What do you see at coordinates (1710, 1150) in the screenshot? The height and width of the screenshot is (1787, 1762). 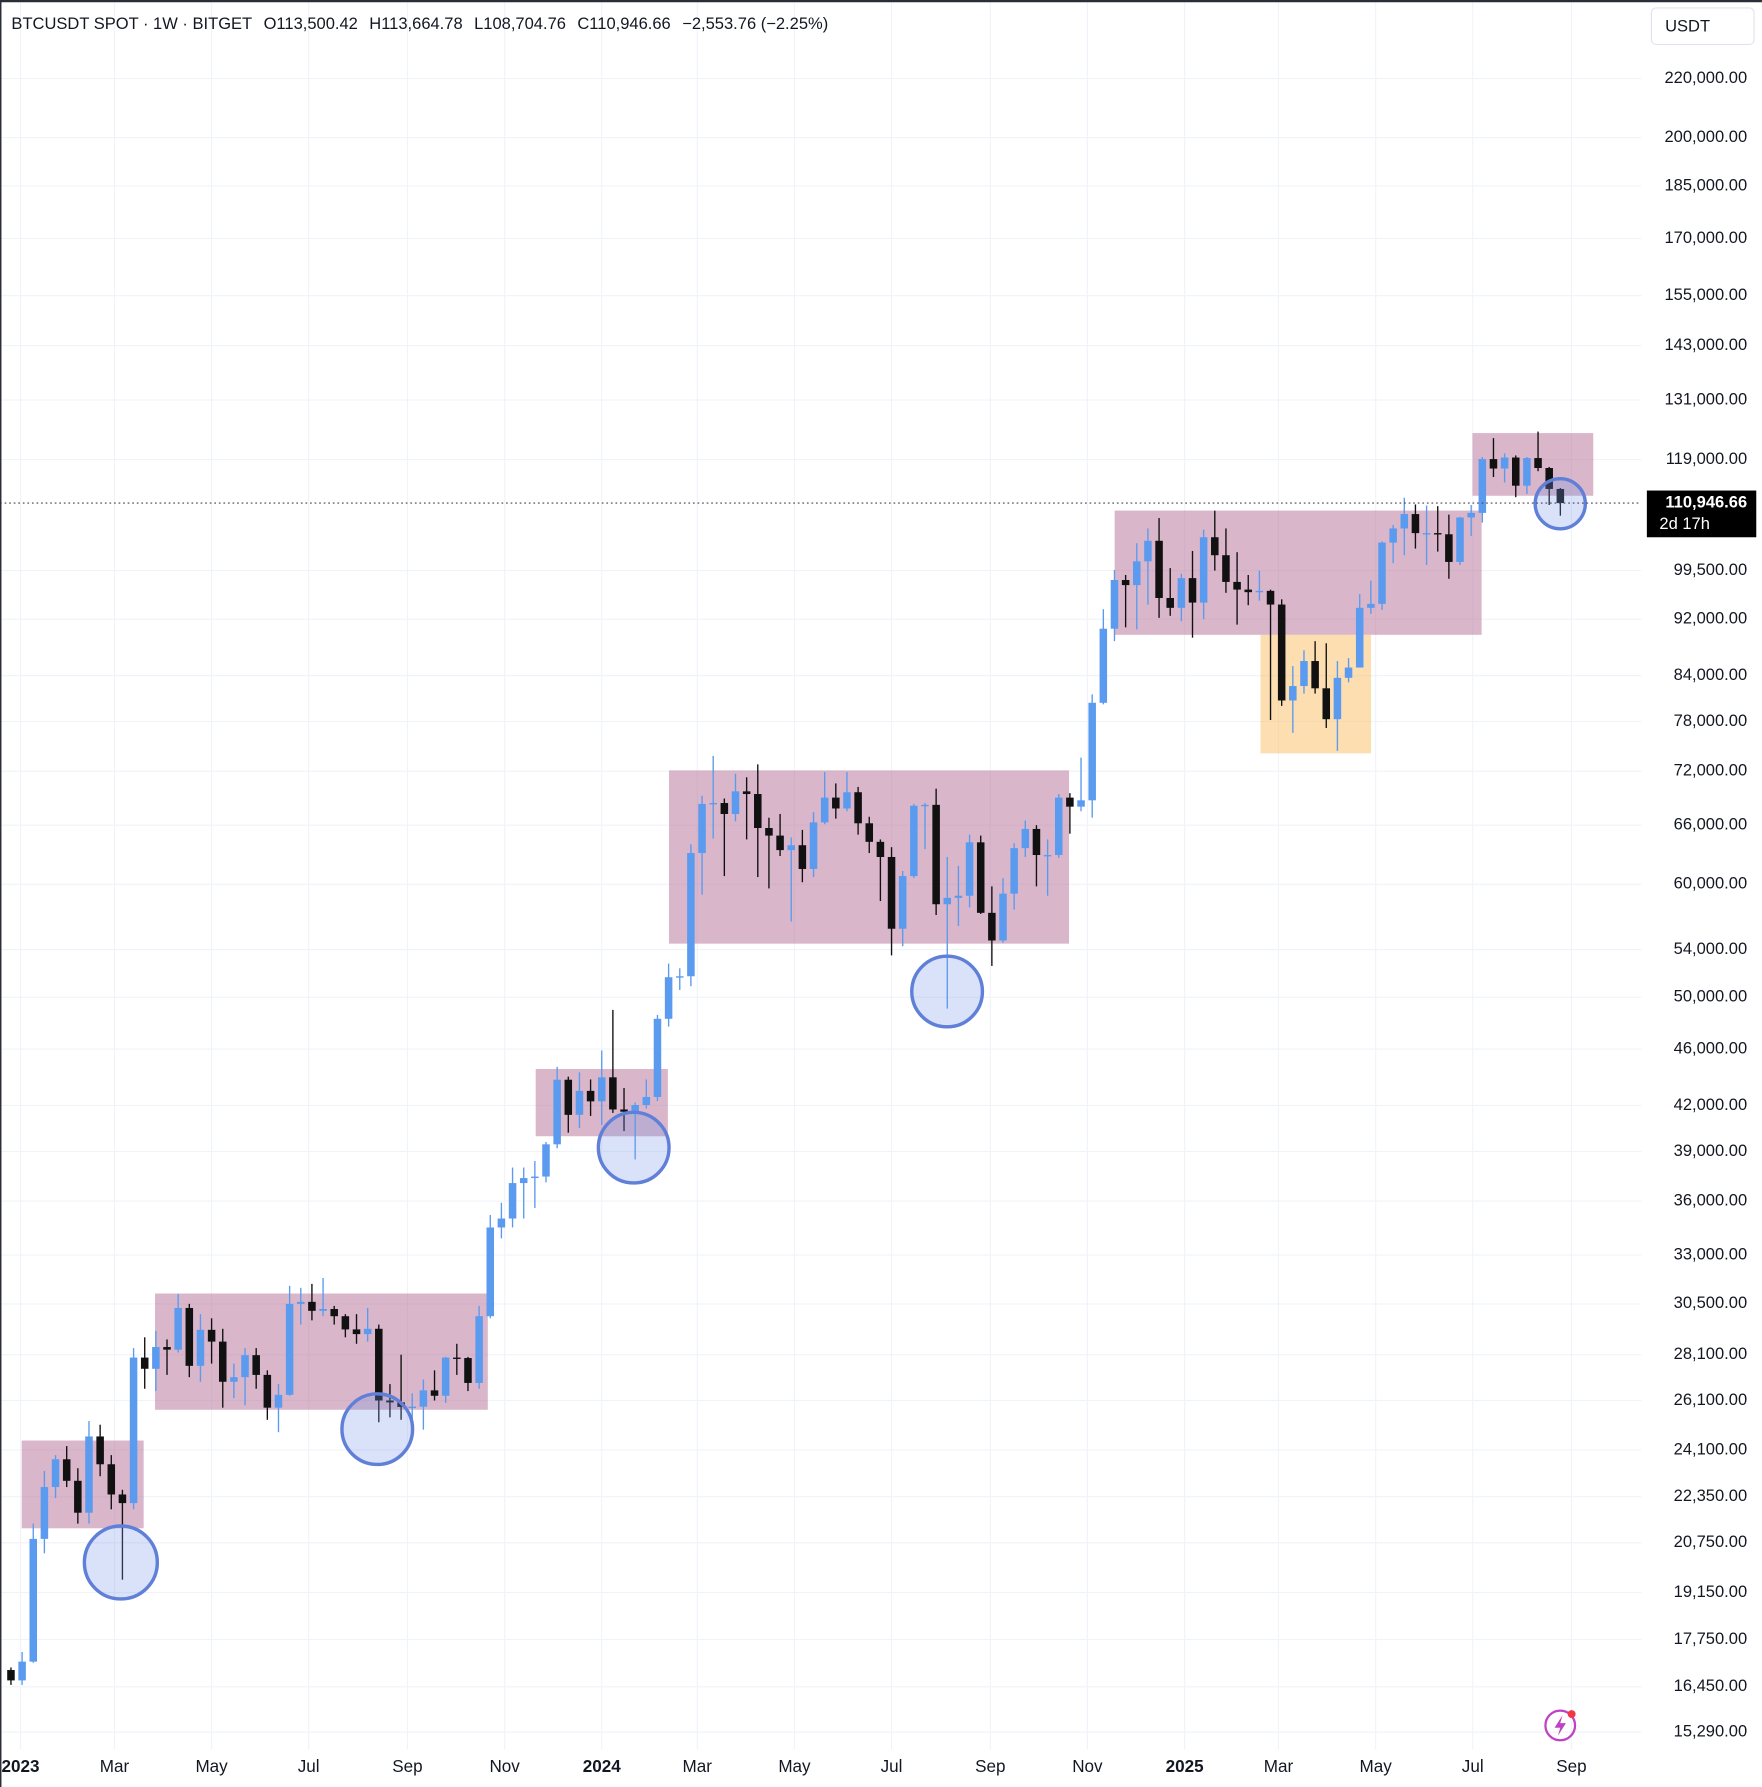 I see `y-tick-label: 39,000.00` at bounding box center [1710, 1150].